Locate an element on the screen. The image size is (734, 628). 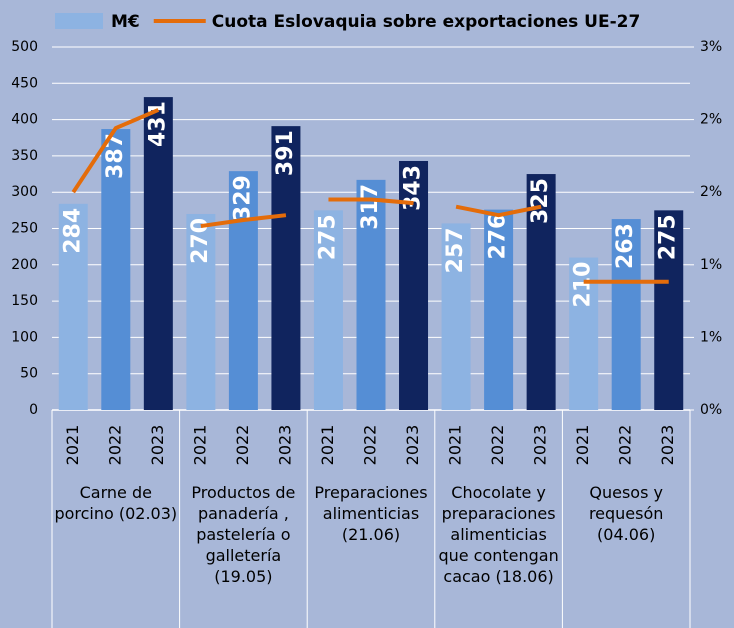
data-label: 317 is located at coordinates (370, 207).